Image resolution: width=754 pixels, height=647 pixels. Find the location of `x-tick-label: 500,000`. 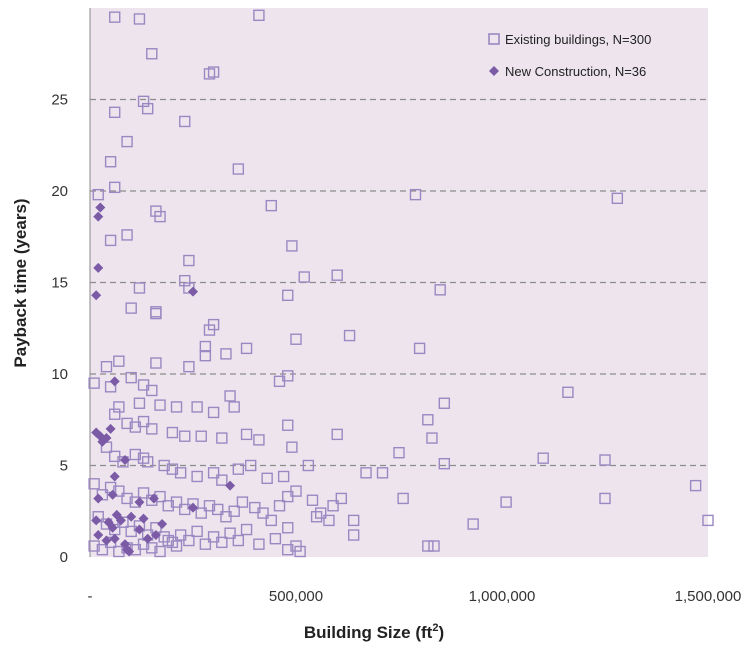

x-tick-label: 500,000 is located at coordinates (296, 596).